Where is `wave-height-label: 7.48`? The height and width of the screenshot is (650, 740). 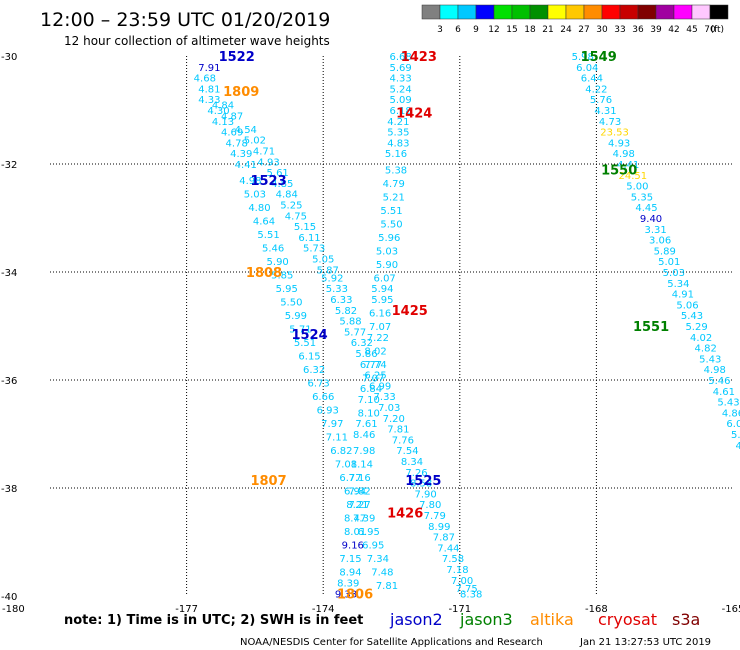
wave-height-label: 7.48 is located at coordinates (382, 573).